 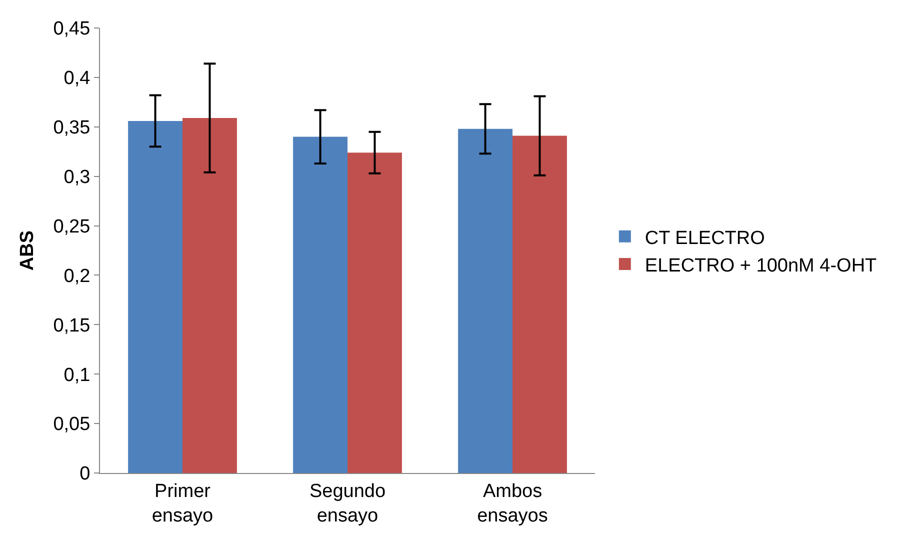 What do you see at coordinates (85, 474) in the screenshot?
I see `y-tick-label: 0` at bounding box center [85, 474].